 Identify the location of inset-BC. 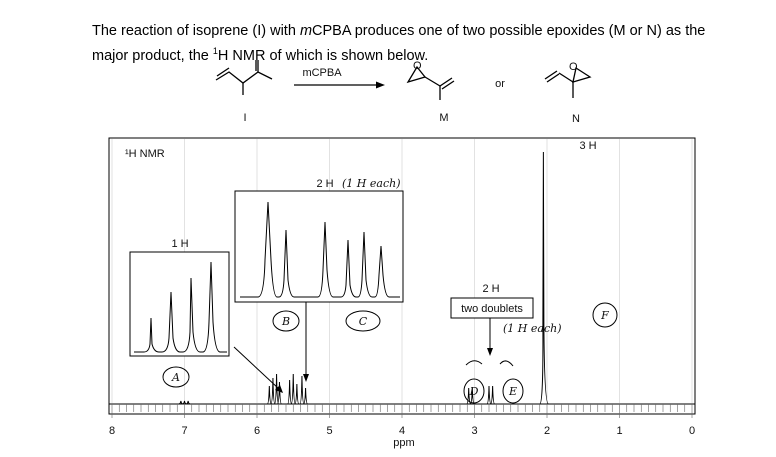
(319, 246).